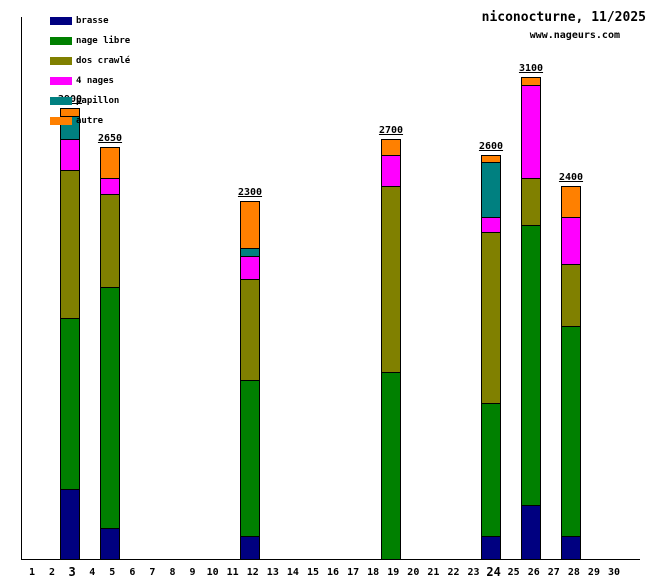 This screenshot has width=660, height=580. I want to click on x-tick-5: 5, so click(112, 572).